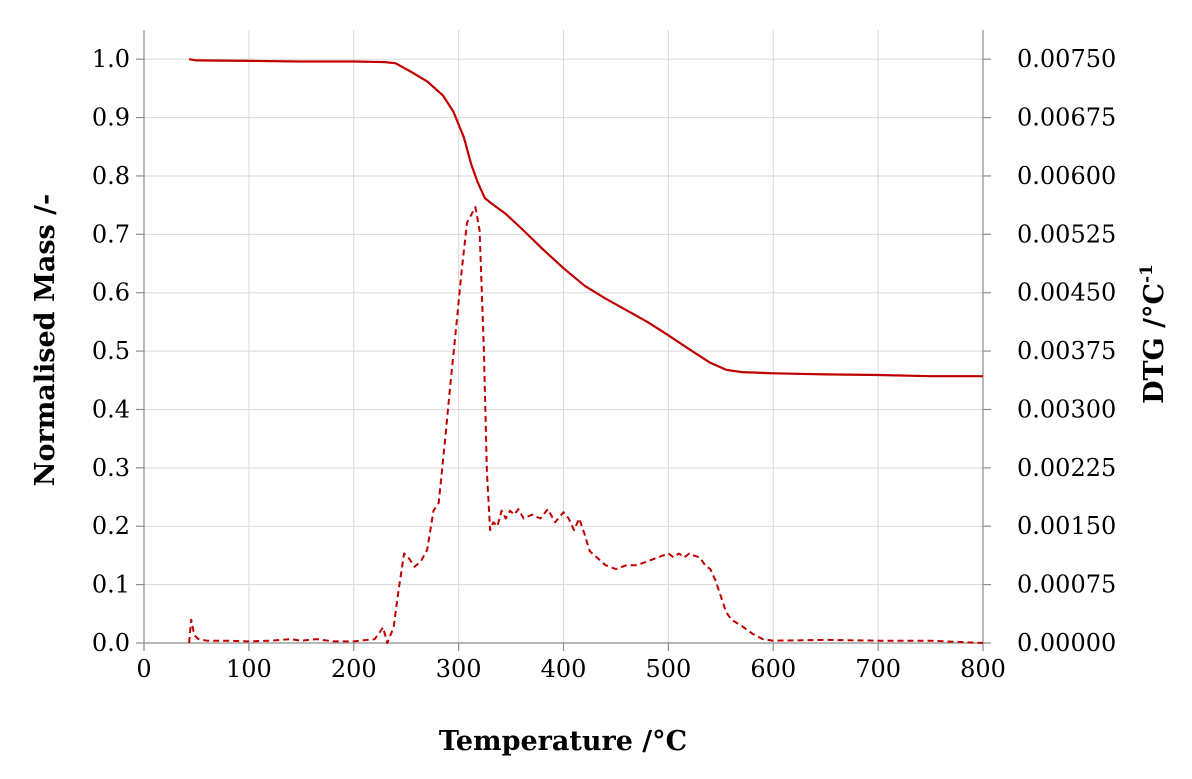  I want to click on x-tick-label: 0, so click(143, 669).